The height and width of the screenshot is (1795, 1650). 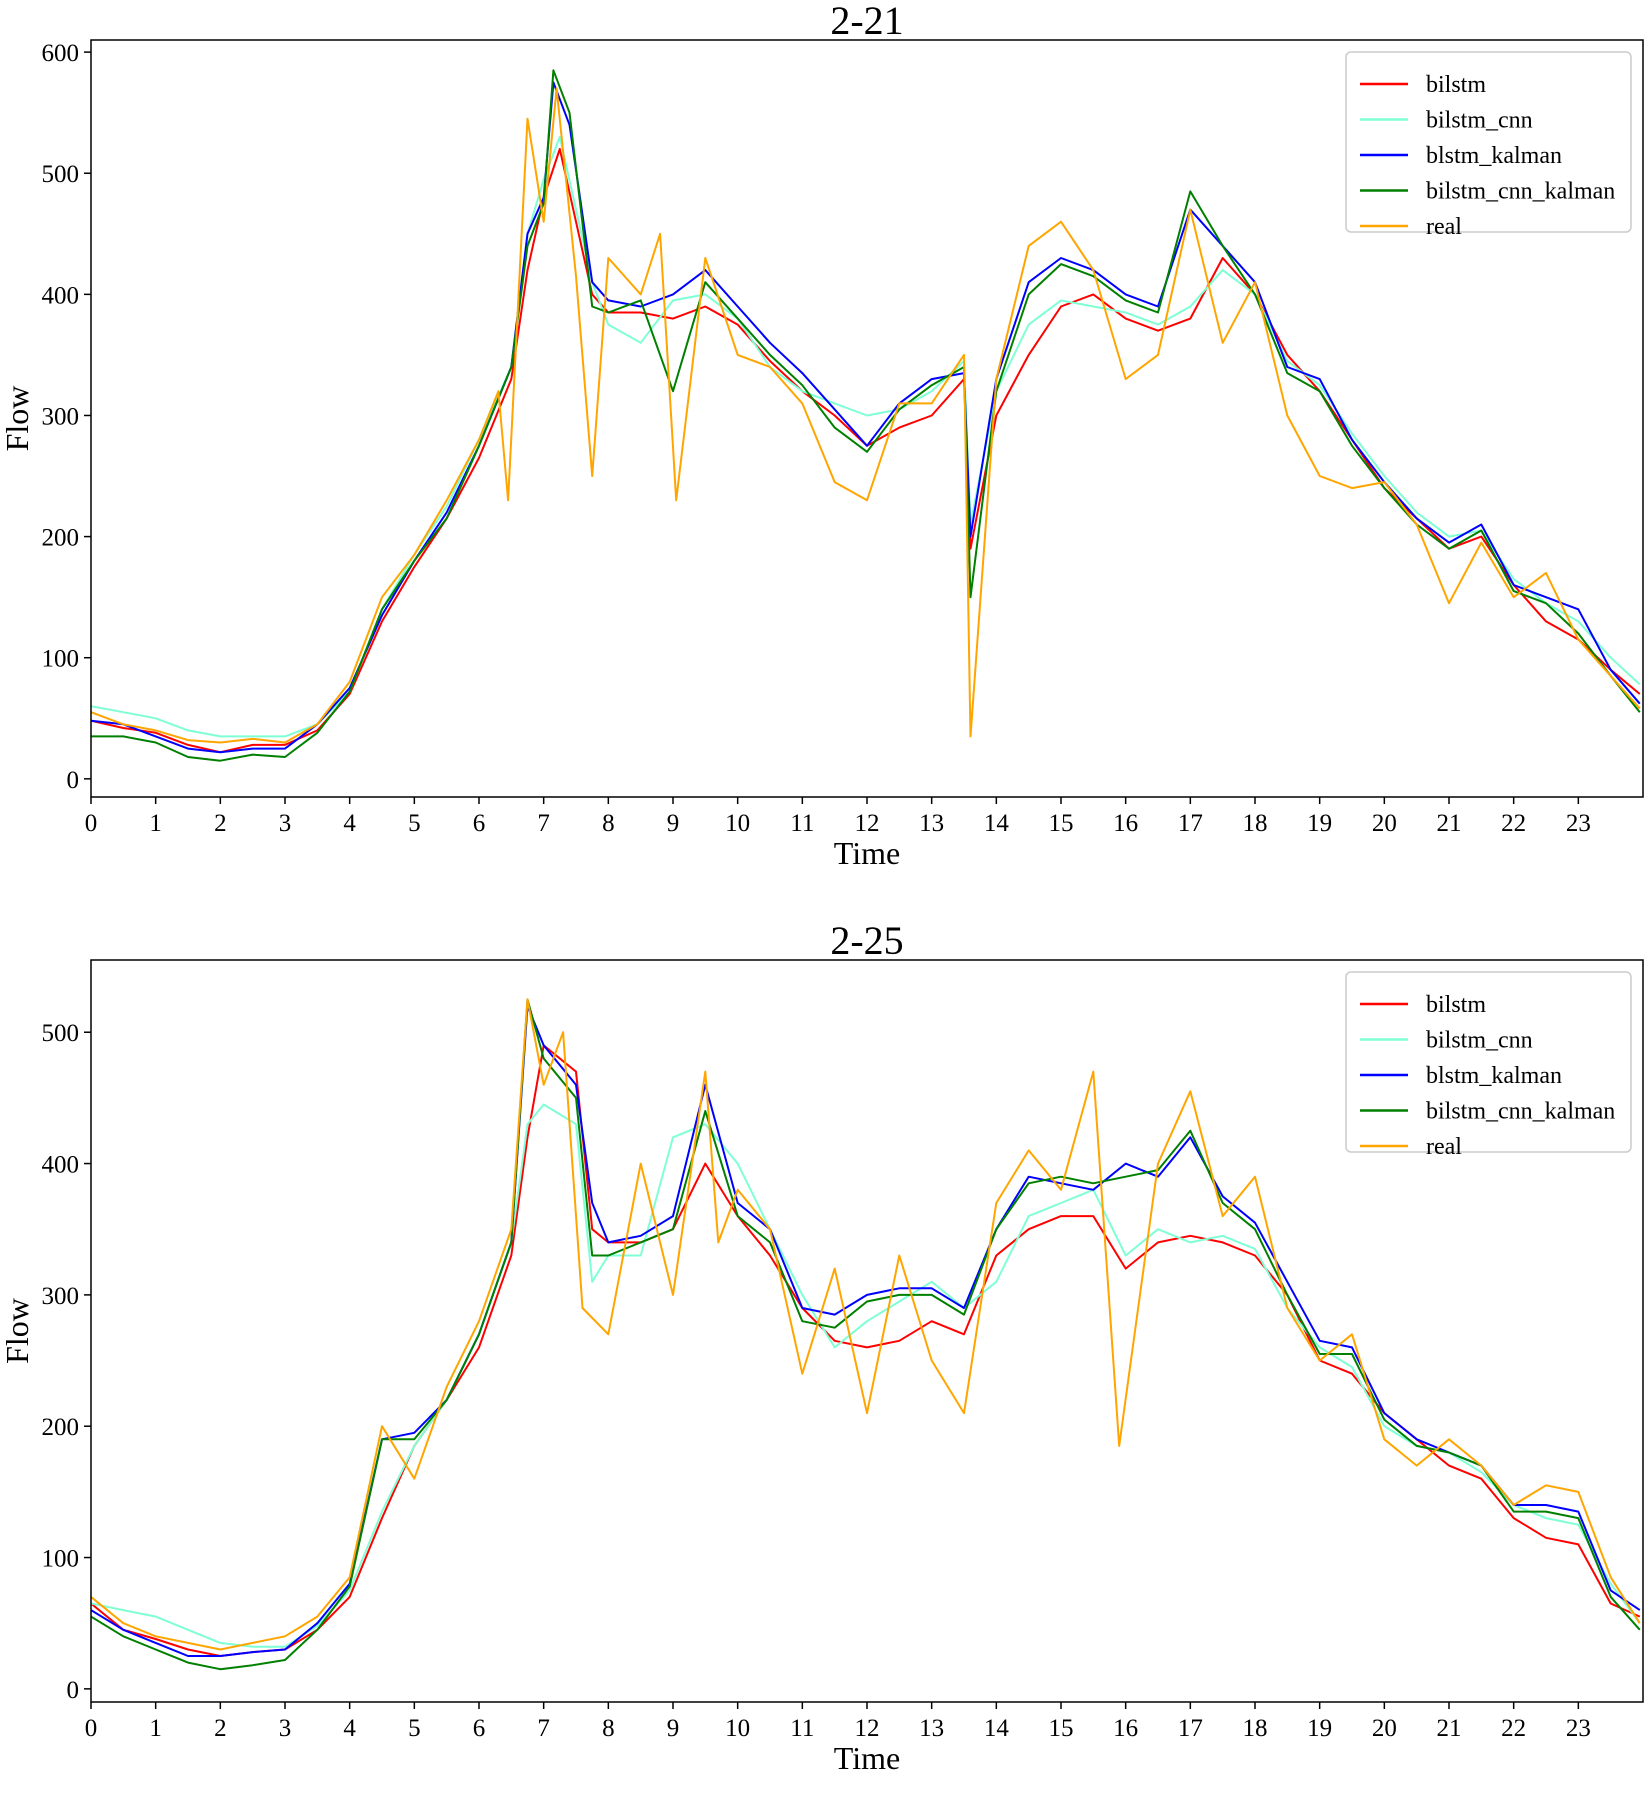 What do you see at coordinates (866, 21) in the screenshot?
I see `chart-title: 2-21` at bounding box center [866, 21].